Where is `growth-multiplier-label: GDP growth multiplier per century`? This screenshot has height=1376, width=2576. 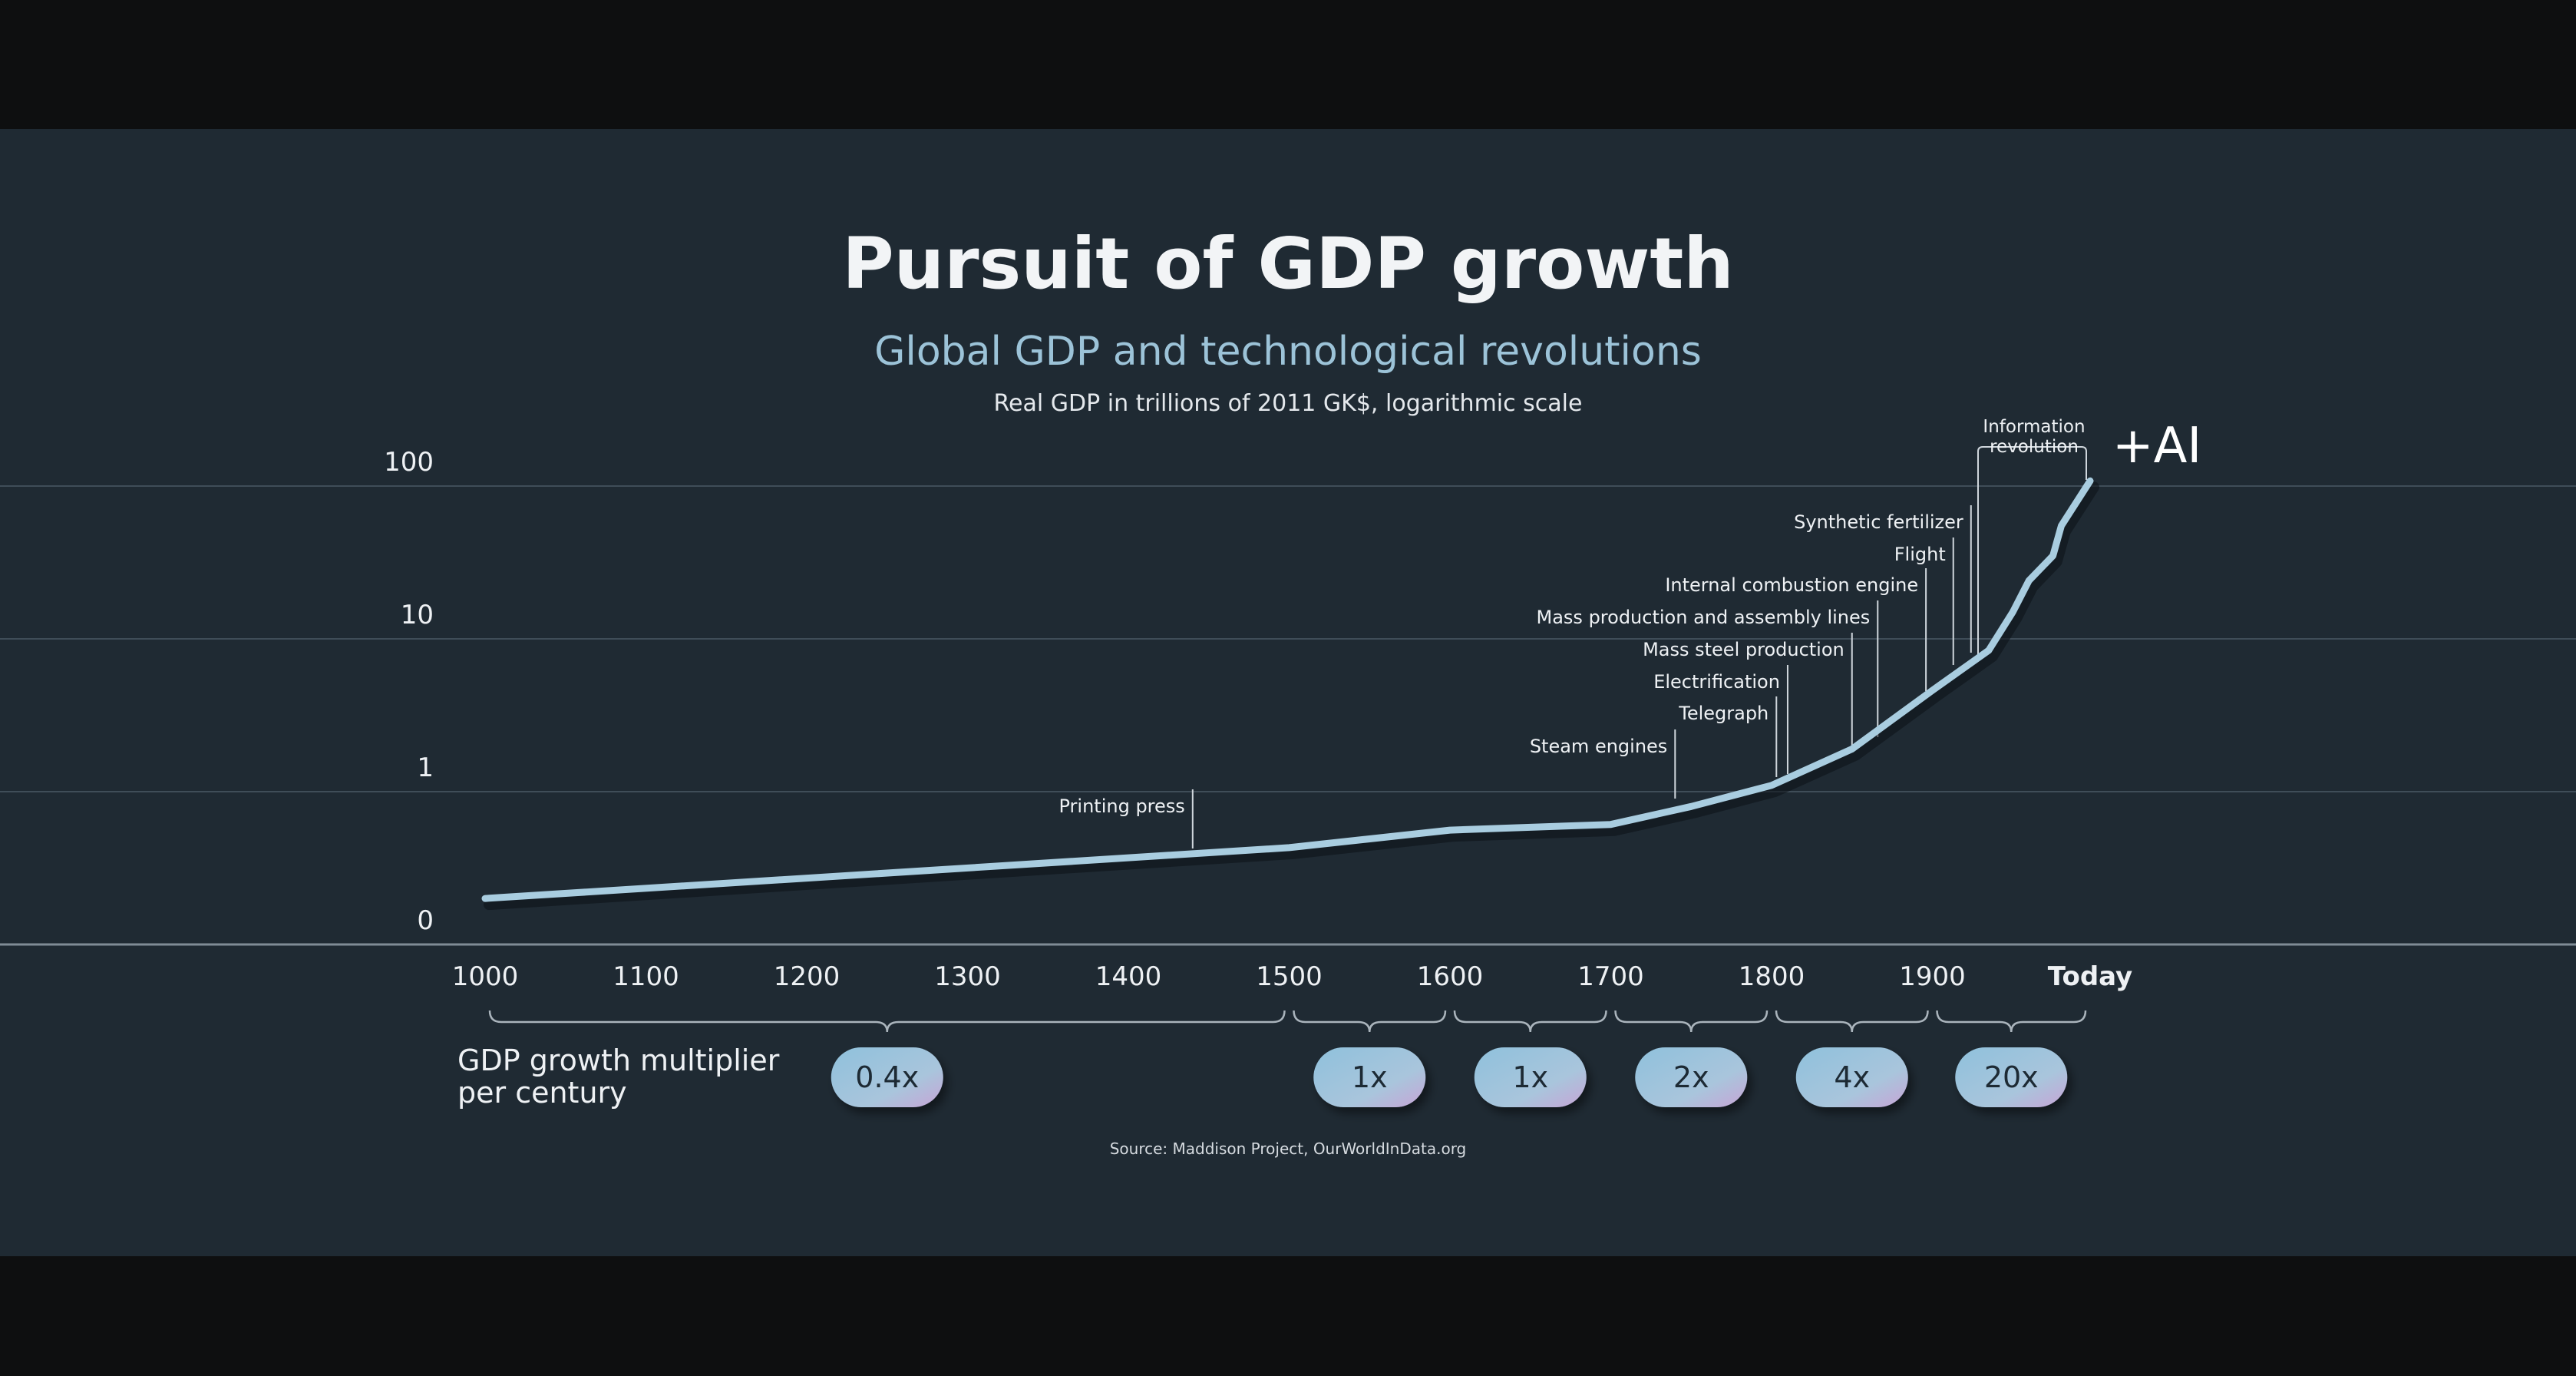 growth-multiplier-label: GDP growth multiplier per century is located at coordinates (618, 1077).